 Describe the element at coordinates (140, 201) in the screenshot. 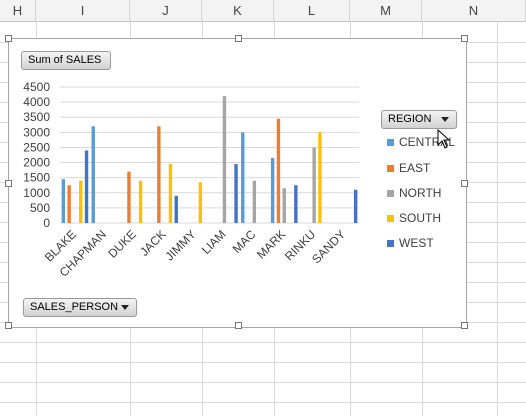

I see `bar-south-duke` at that location.